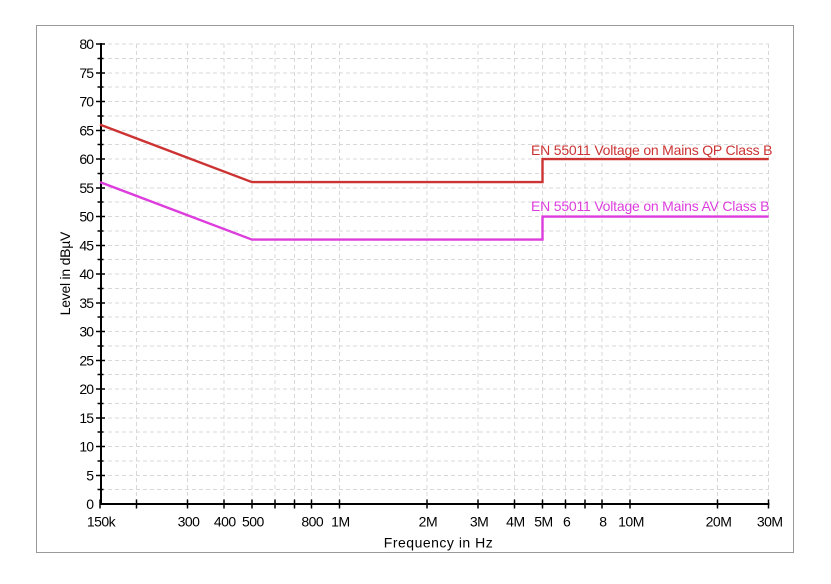  Describe the element at coordinates (86, 245) in the screenshot. I see `svg-text: 45` at that location.